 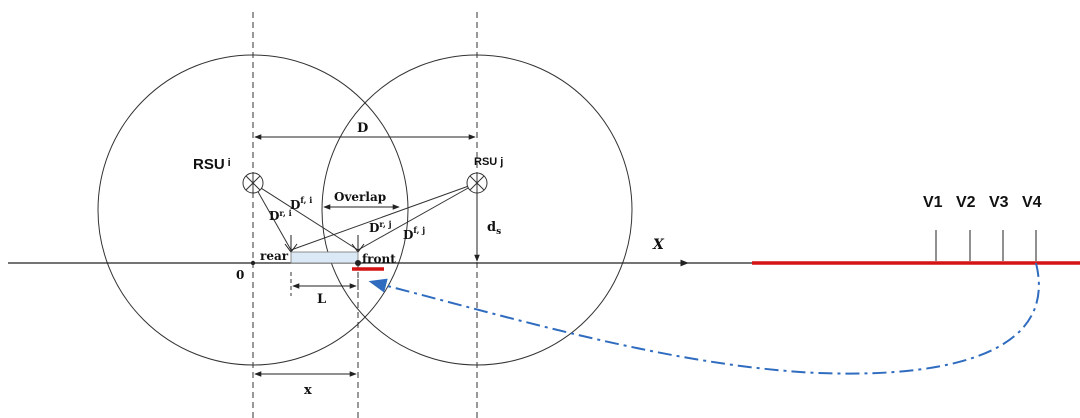 What do you see at coordinates (274, 256) in the screenshot?
I see `label-rear: rear` at bounding box center [274, 256].